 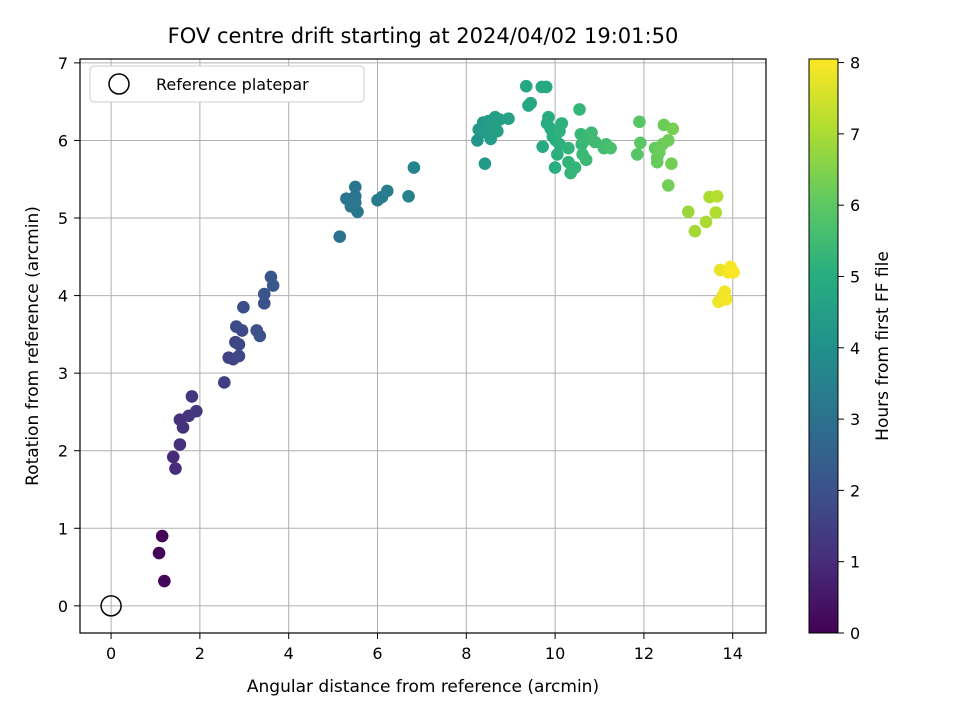 What do you see at coordinates (63, 373) in the screenshot?
I see `y-tick-label: 3` at bounding box center [63, 373].